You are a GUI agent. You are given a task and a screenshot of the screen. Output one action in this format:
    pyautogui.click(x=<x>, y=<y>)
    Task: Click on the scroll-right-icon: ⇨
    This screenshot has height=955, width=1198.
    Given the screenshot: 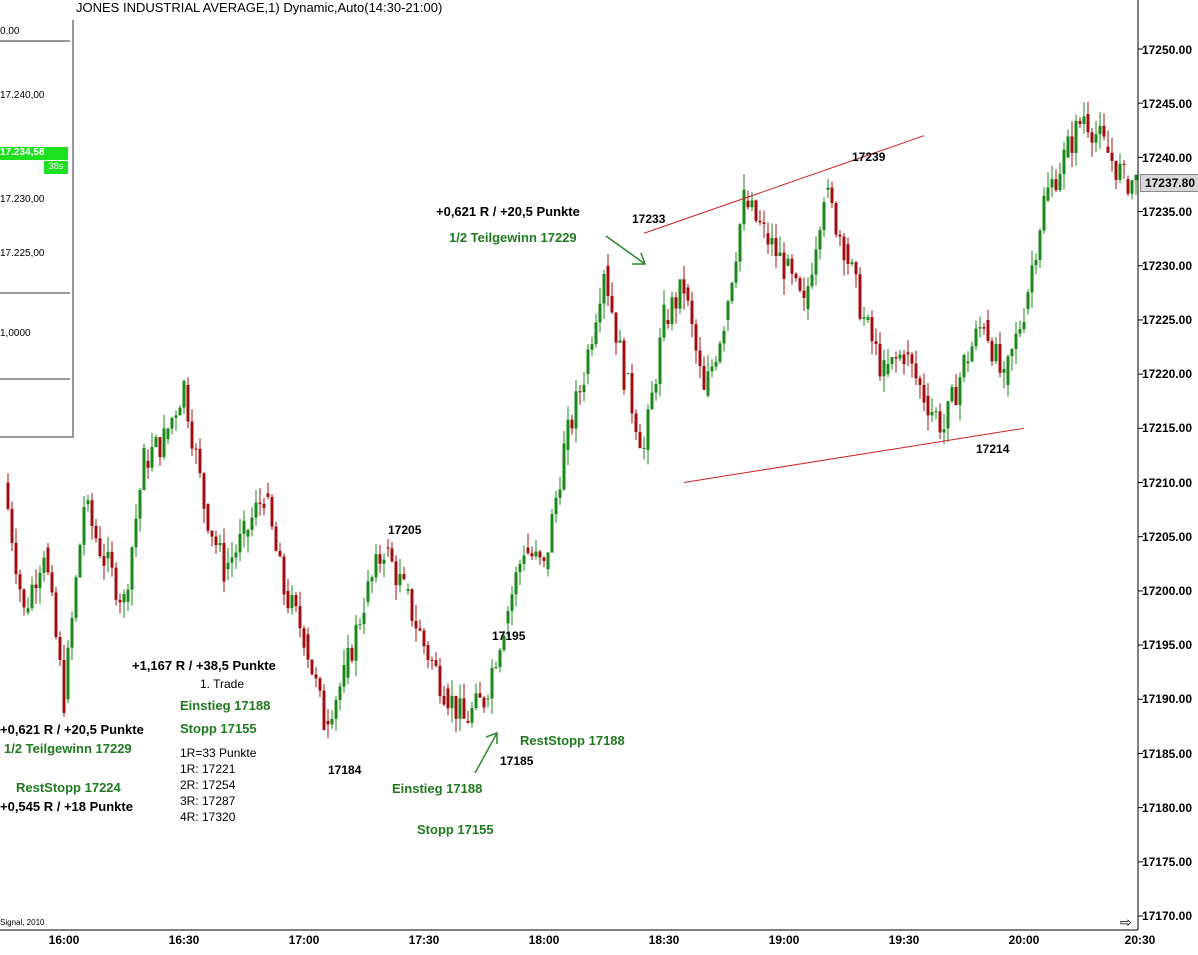 What is the action you would take?
    pyautogui.click(x=1126, y=922)
    